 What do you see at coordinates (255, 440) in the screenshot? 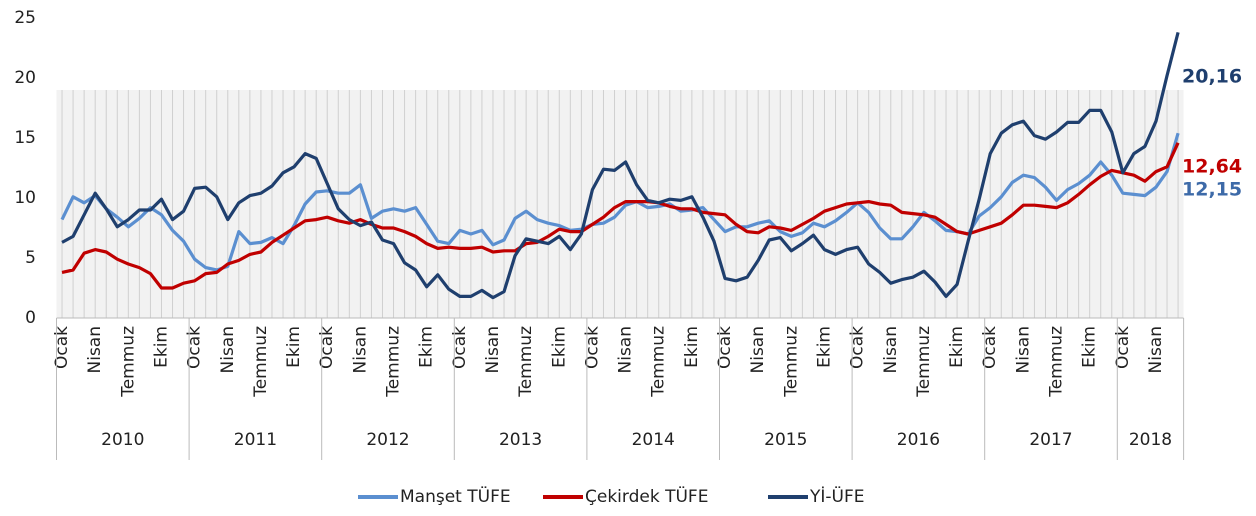
I see `year-label: 2011` at bounding box center [255, 440].